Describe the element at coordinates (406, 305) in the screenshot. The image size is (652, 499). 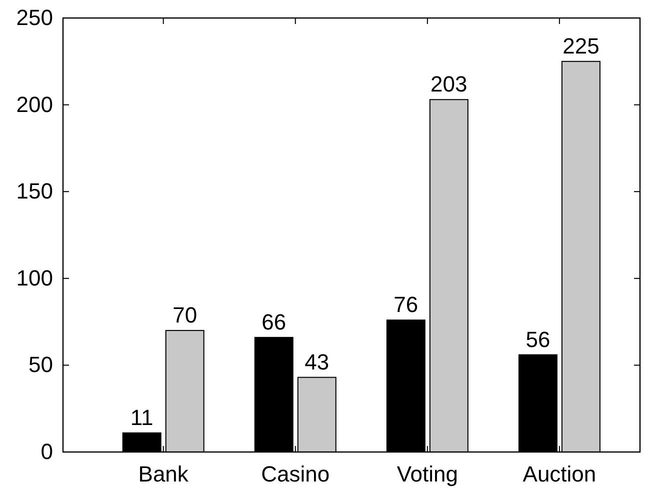
I see `data-label: 76` at that location.